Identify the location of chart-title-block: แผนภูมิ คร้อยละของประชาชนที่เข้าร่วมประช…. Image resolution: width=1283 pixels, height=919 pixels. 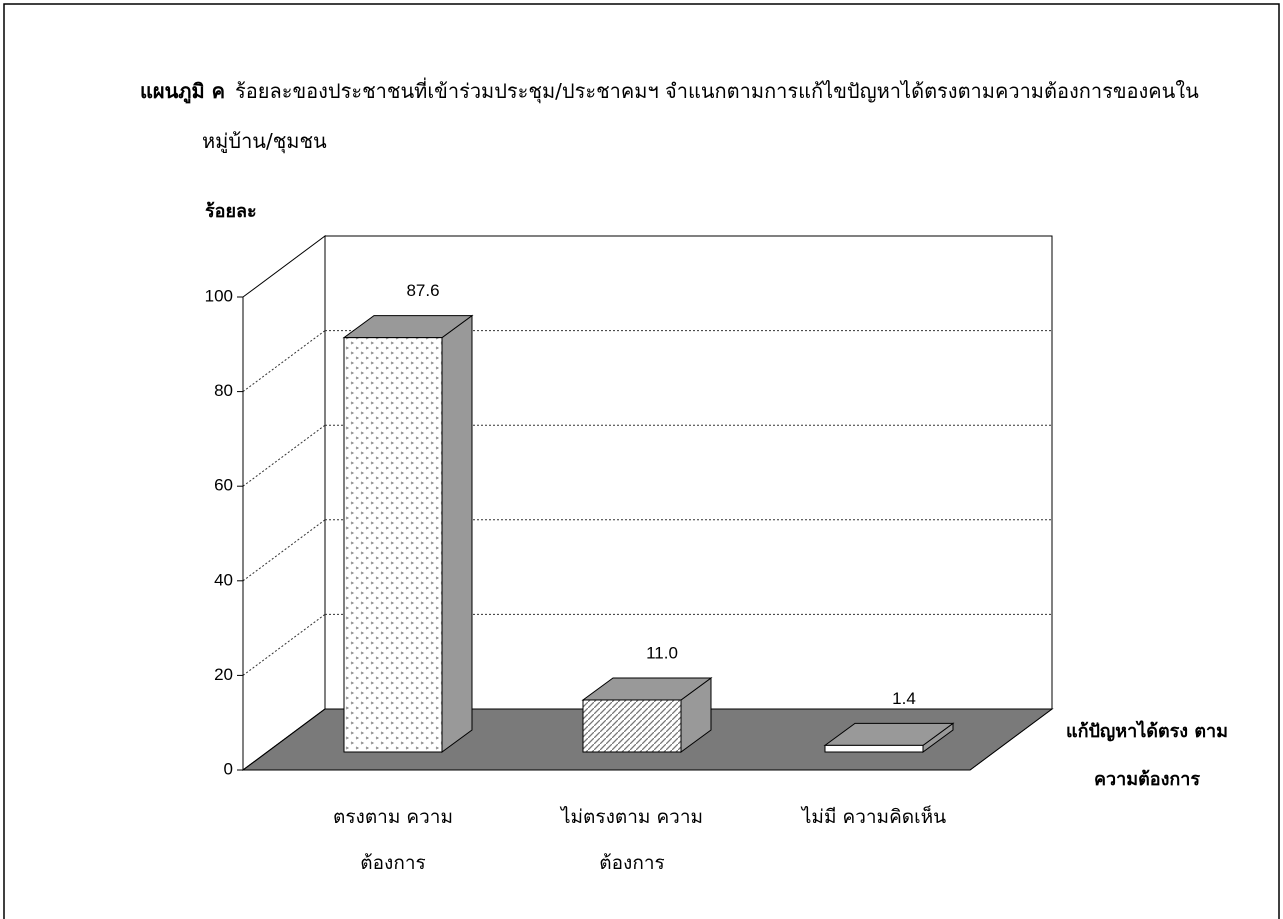
(690, 116).